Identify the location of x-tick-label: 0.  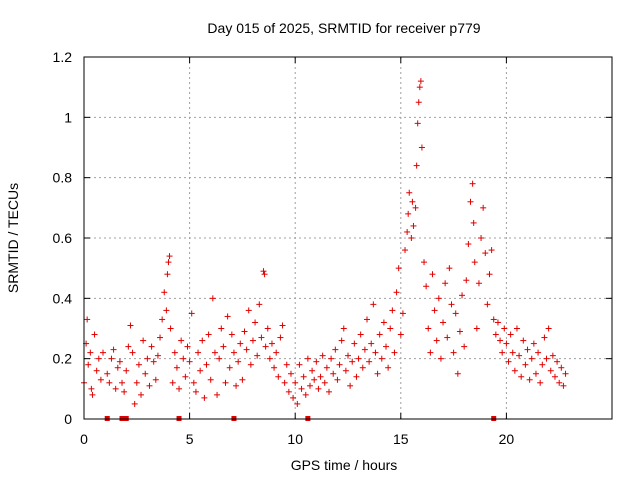
(84, 439).